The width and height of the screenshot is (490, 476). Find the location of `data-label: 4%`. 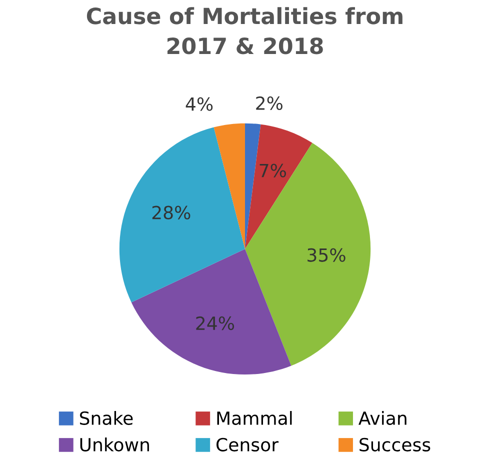

data-label: 4% is located at coordinates (199, 104).